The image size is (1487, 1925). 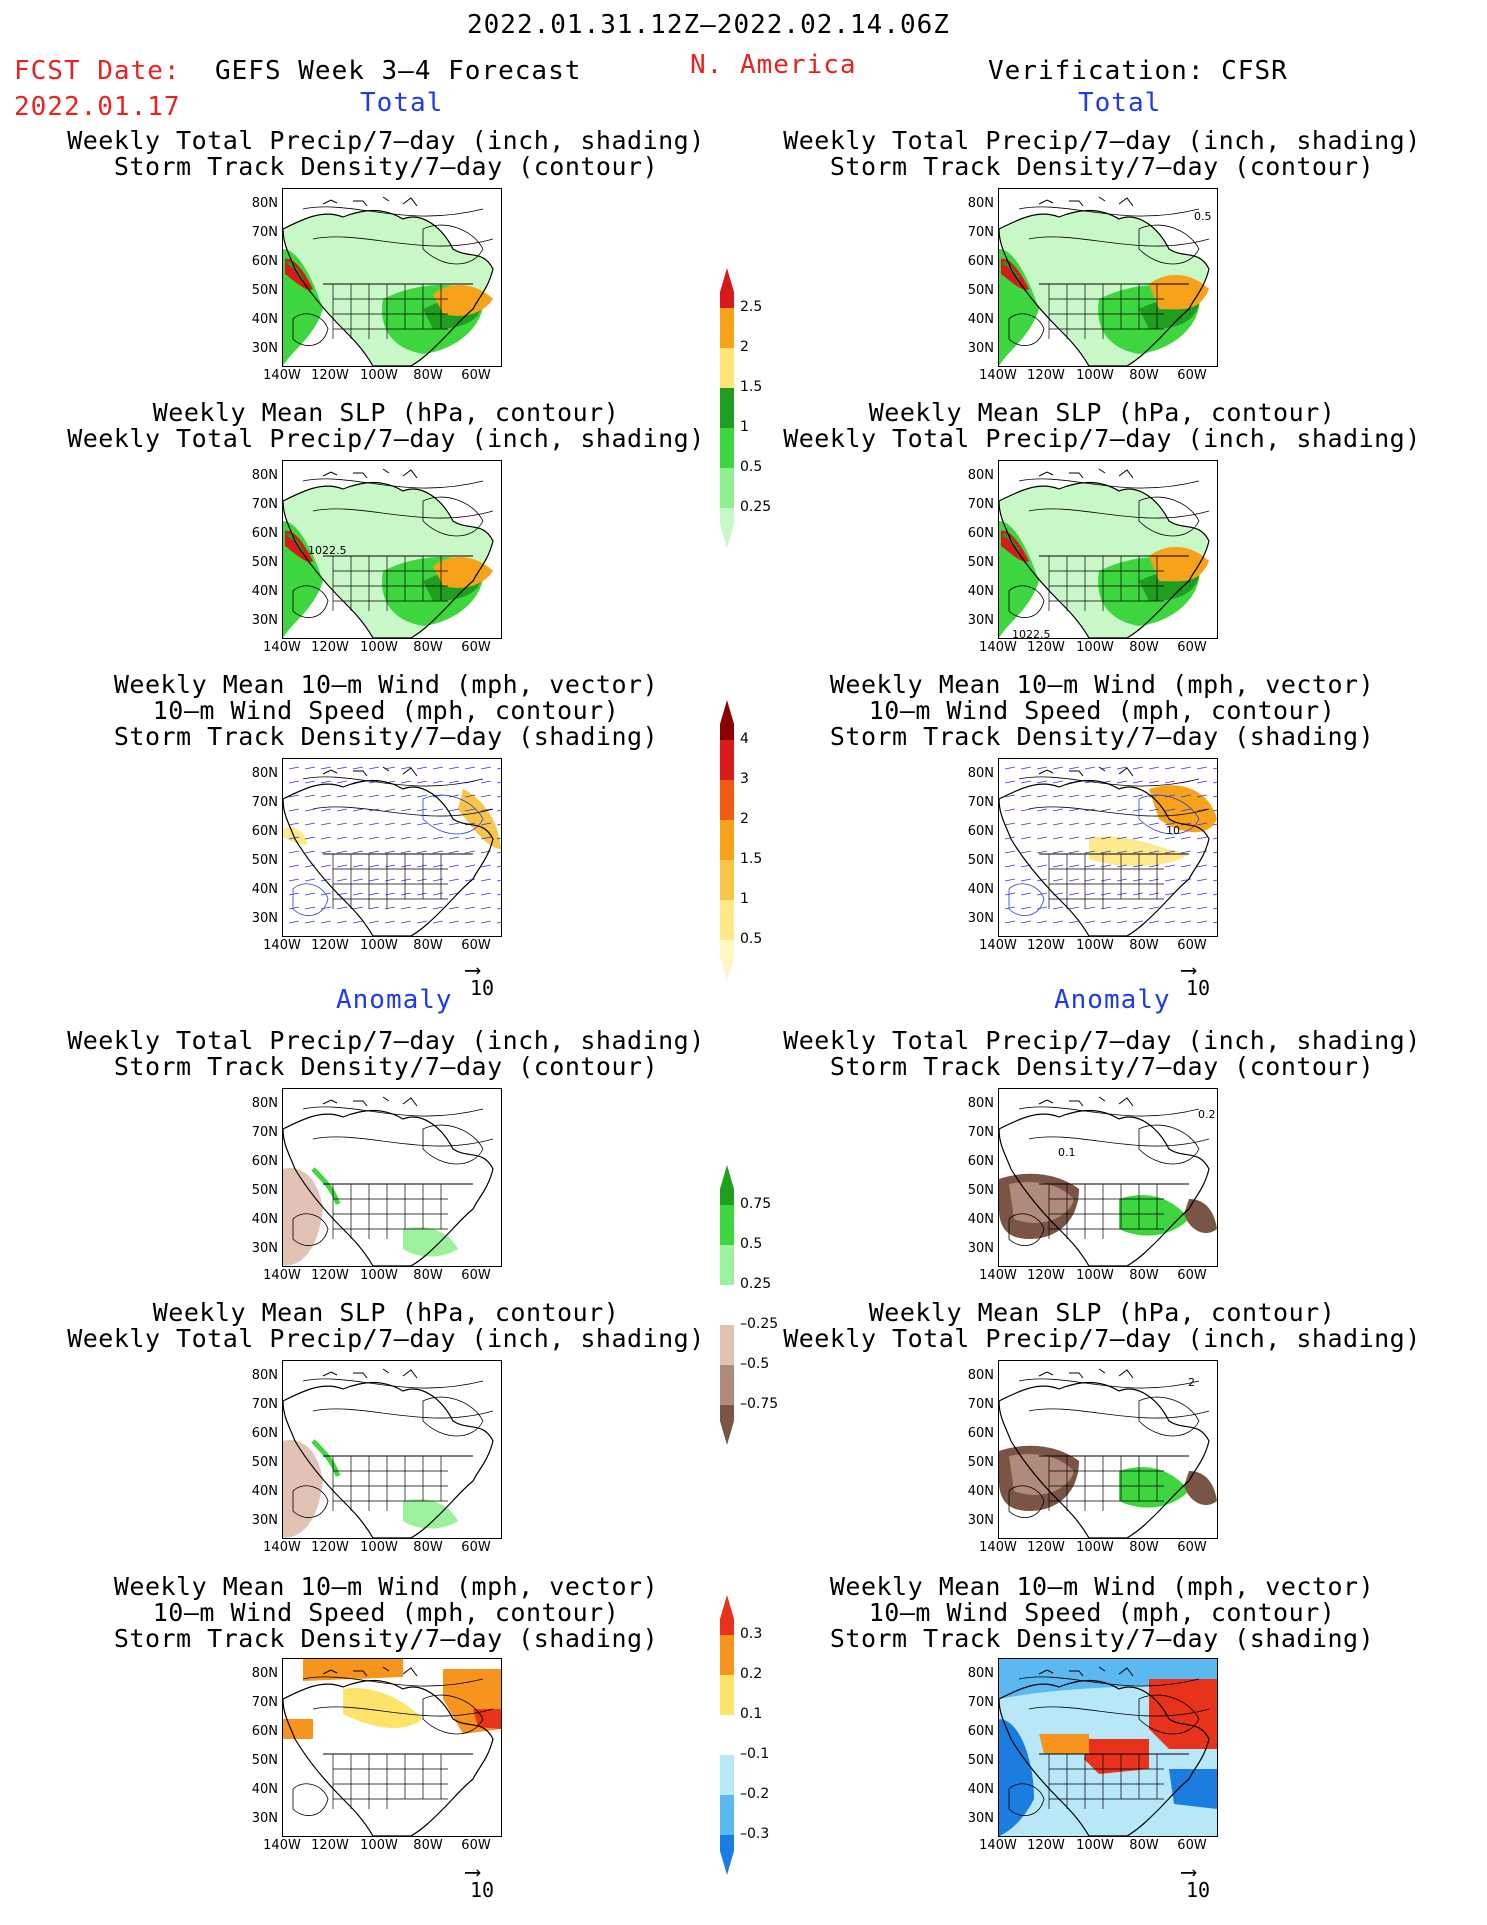 I want to click on vector-arrow-icon: ⟶, so click(x=473, y=970).